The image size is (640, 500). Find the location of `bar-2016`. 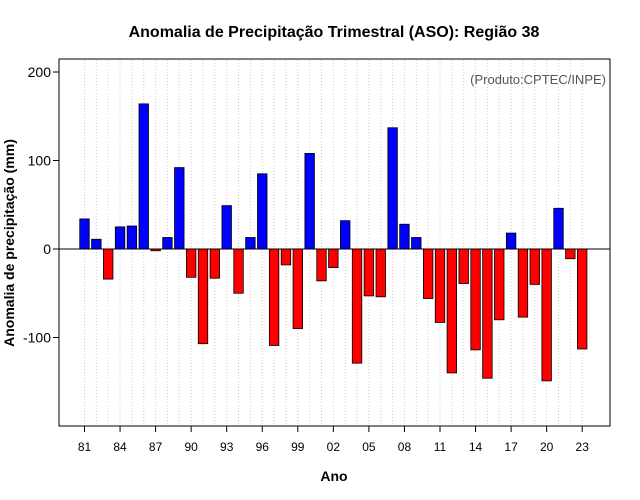

bar-2016 is located at coordinates (499, 284).